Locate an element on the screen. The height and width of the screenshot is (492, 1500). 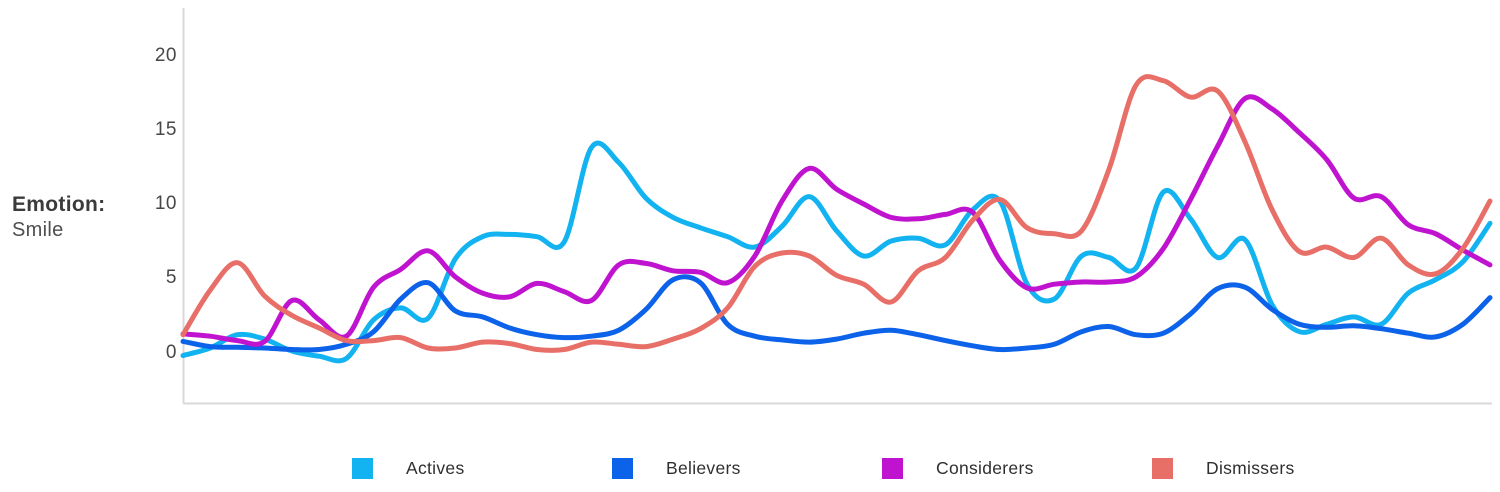
legend-item-believers: Believers is located at coordinates (676, 468).